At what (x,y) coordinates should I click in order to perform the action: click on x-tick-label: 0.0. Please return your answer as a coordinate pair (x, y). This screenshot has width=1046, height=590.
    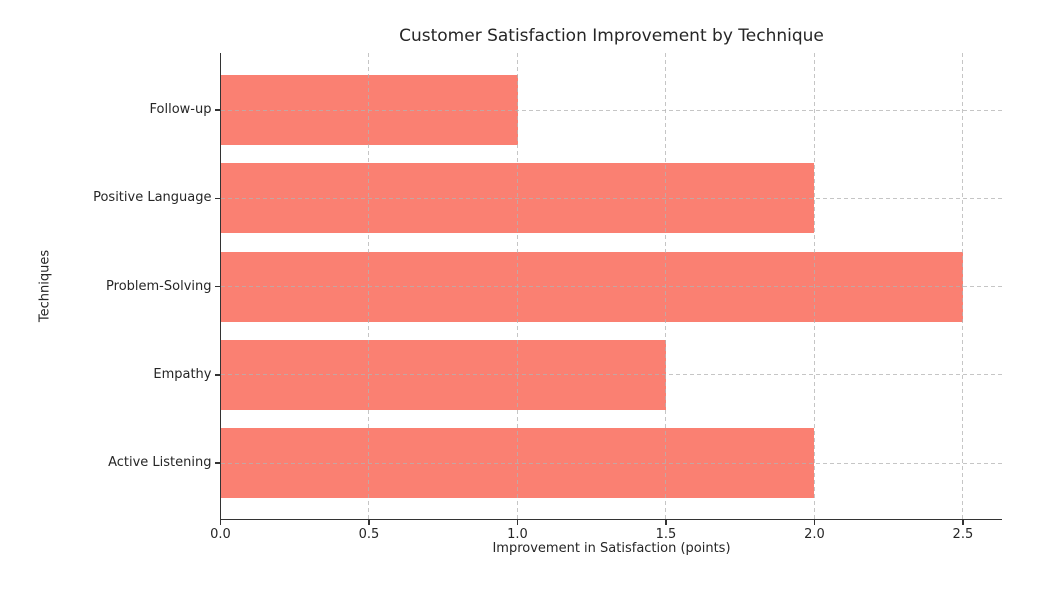
    Looking at the image, I should click on (220, 534).